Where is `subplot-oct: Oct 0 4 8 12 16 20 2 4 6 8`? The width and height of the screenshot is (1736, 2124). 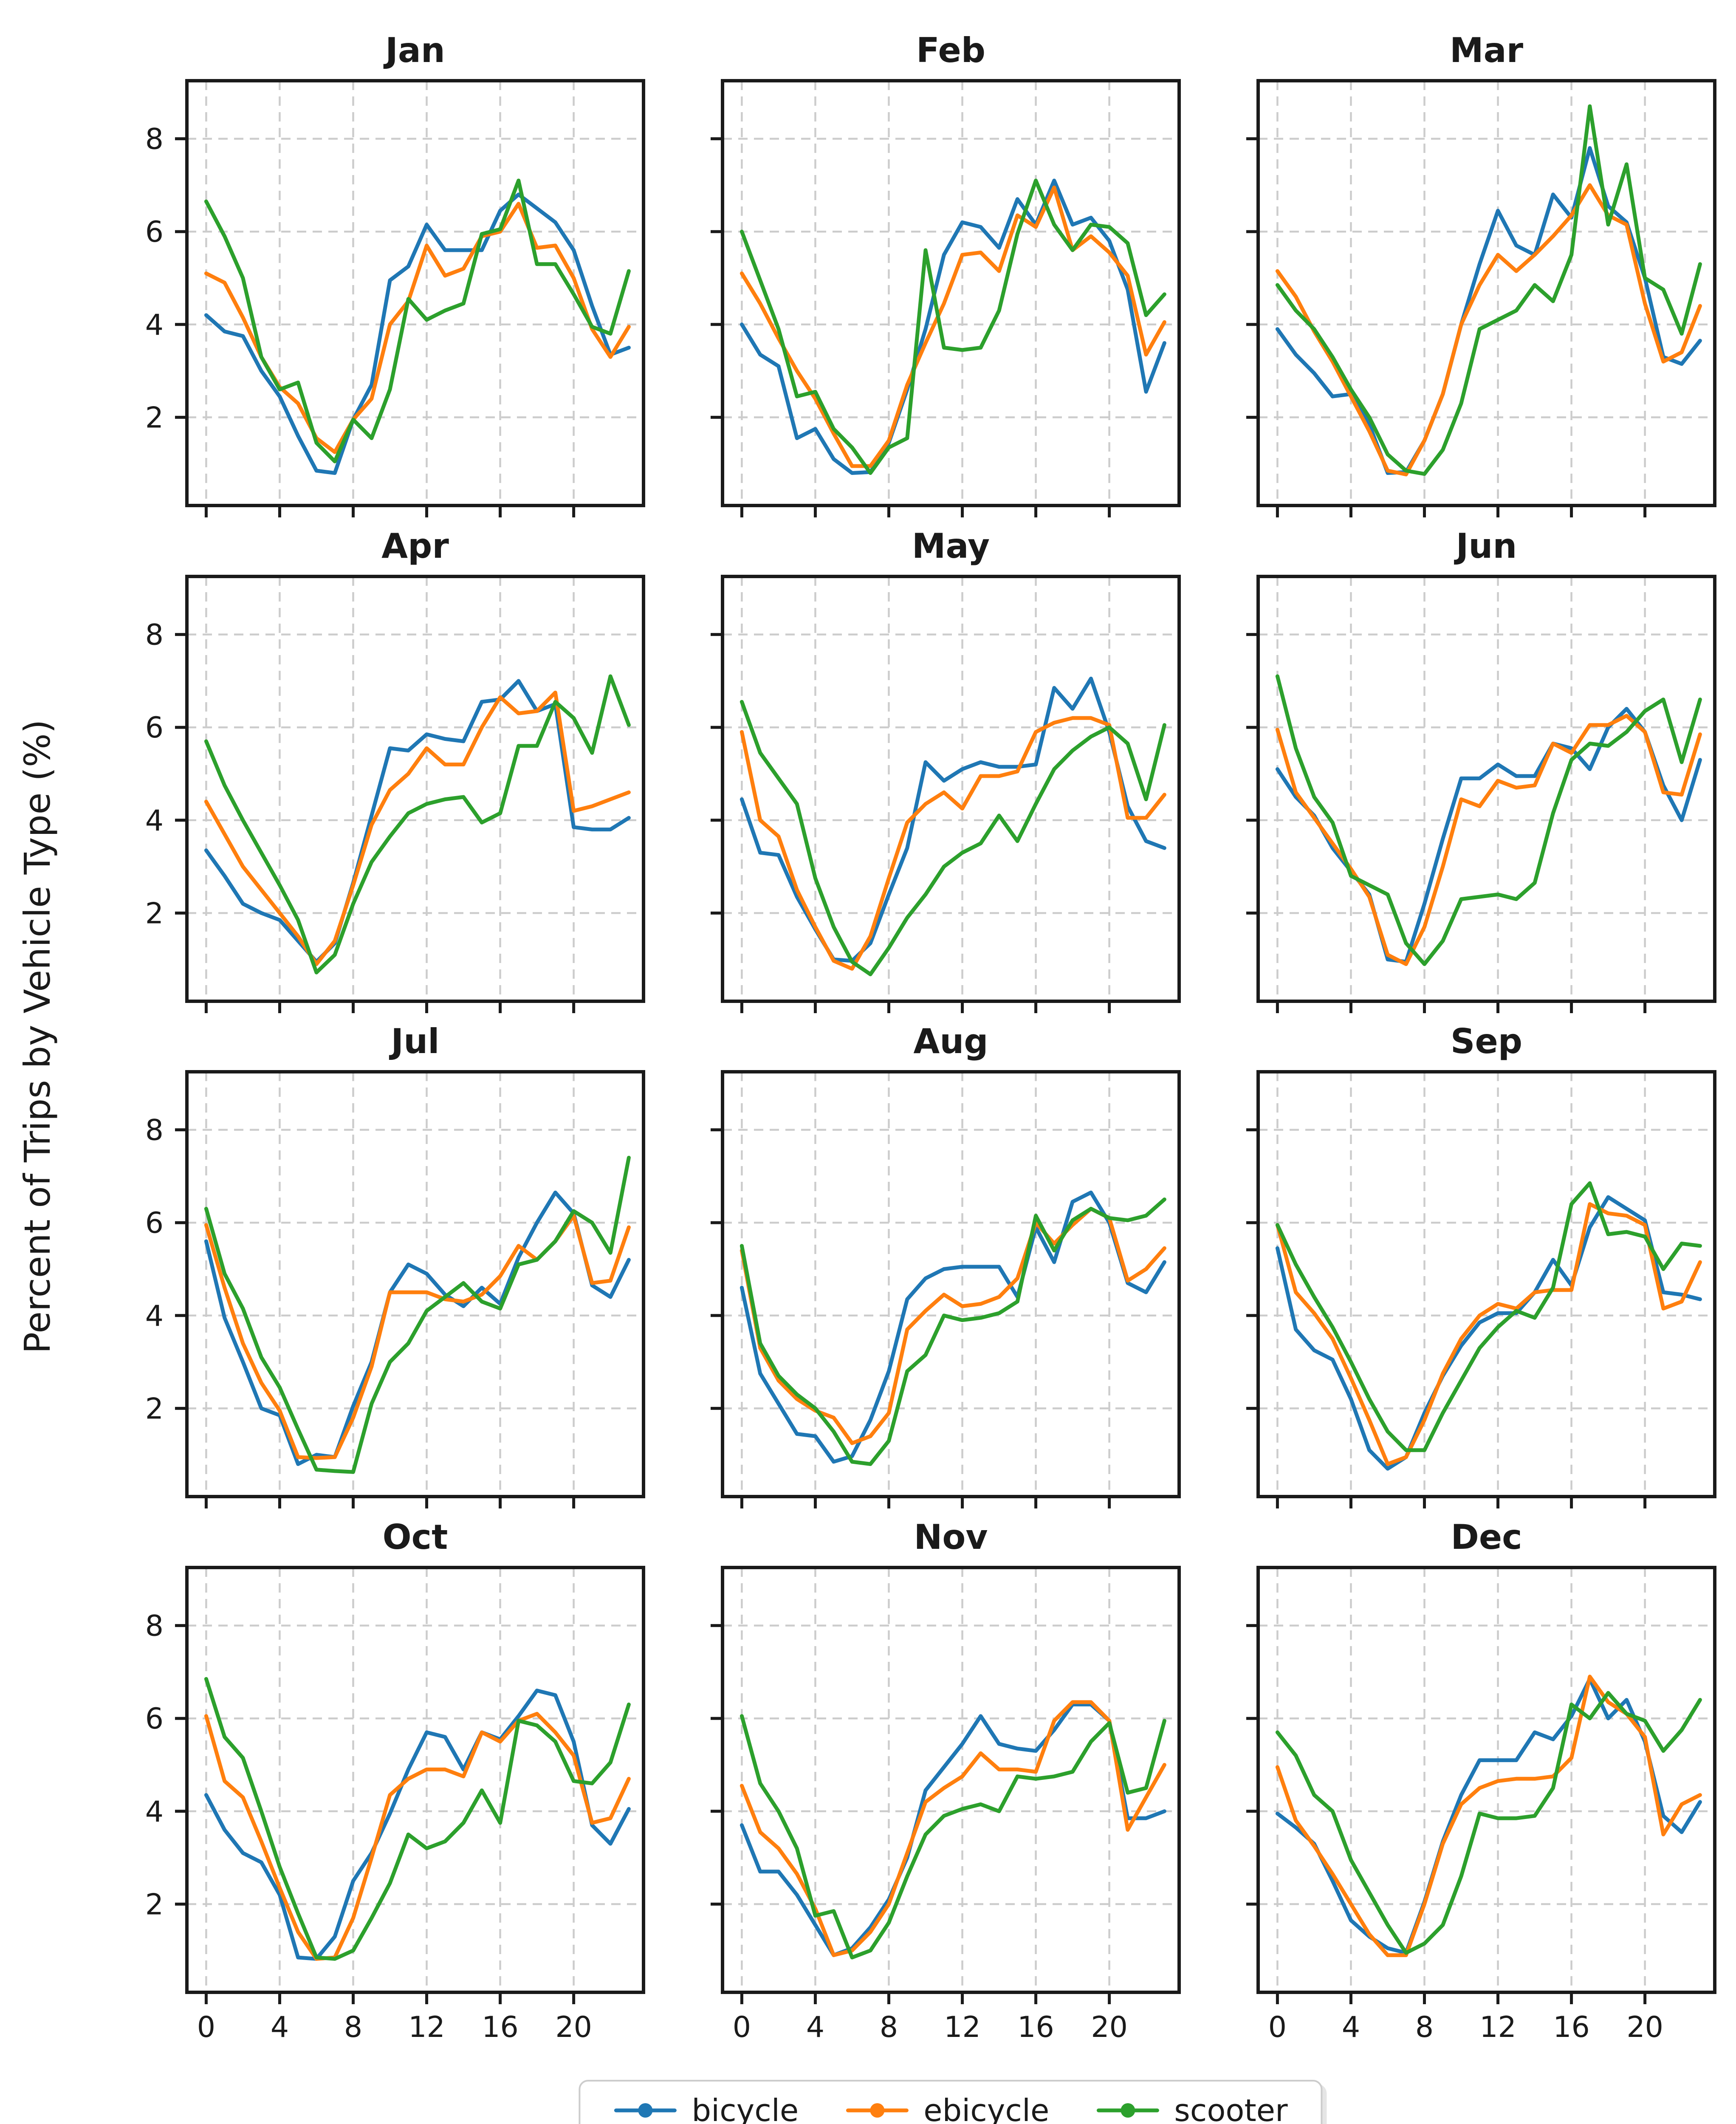
subplot-oct: Oct 0 4 8 12 16 20 2 4 6 8 is located at coordinates (395, 1780).